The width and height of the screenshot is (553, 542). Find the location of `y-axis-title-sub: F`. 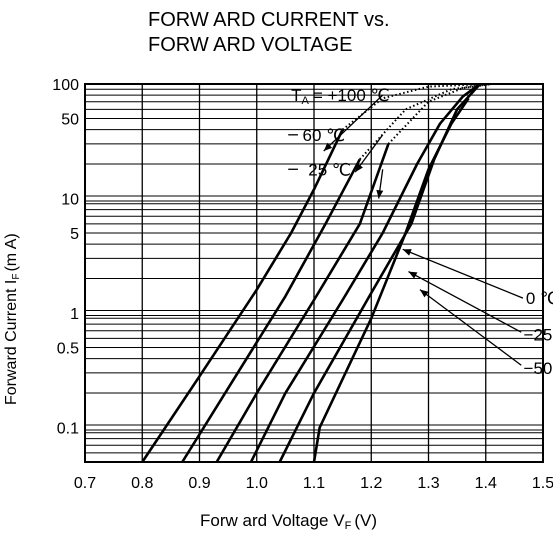

y-axis-title-sub: F is located at coordinates (16, 277).